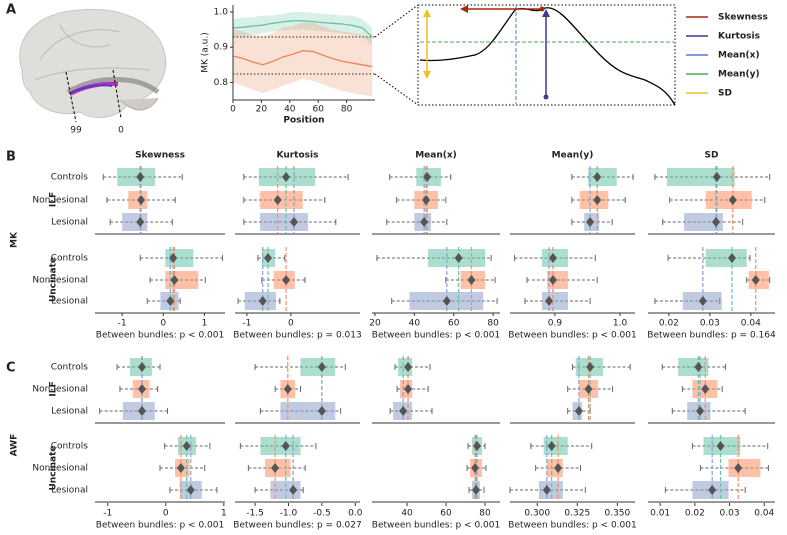  Describe the element at coordinates (322, 514) in the screenshot. I see `x-tick-label: -0.5` at that location.